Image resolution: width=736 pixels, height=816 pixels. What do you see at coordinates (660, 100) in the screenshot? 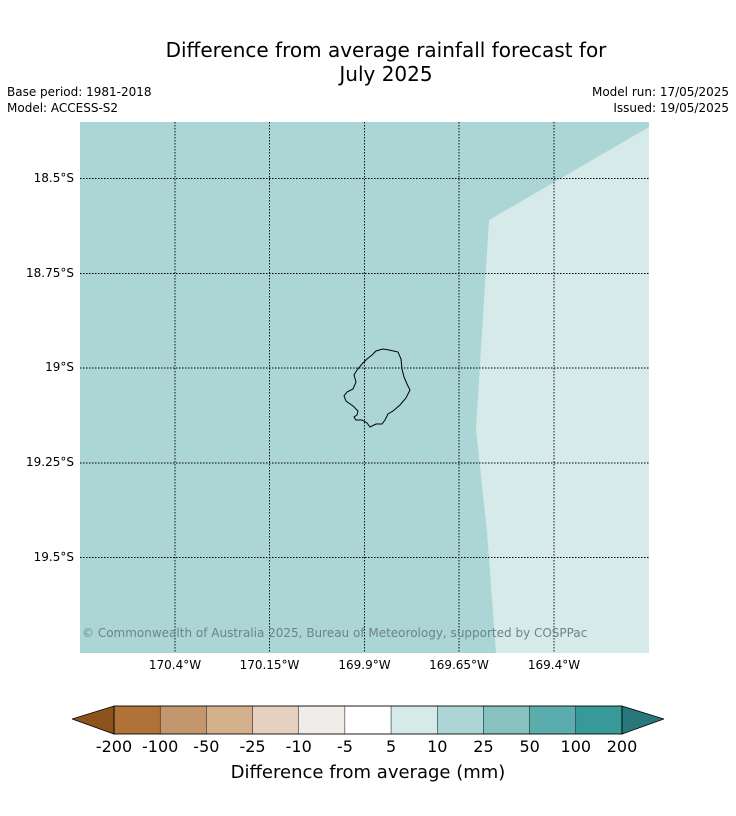
I see `run-info: Model run: 17/05/2025 Issued: 19/05/2025` at bounding box center [660, 100].